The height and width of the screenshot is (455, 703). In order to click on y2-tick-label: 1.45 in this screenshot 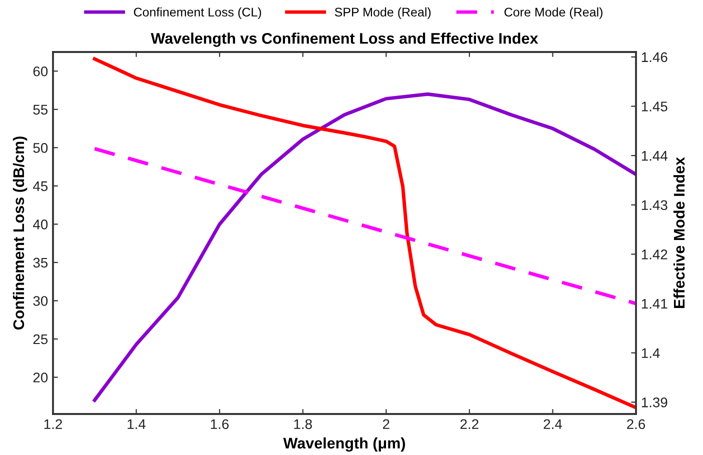, I will do `click(655, 107)`.